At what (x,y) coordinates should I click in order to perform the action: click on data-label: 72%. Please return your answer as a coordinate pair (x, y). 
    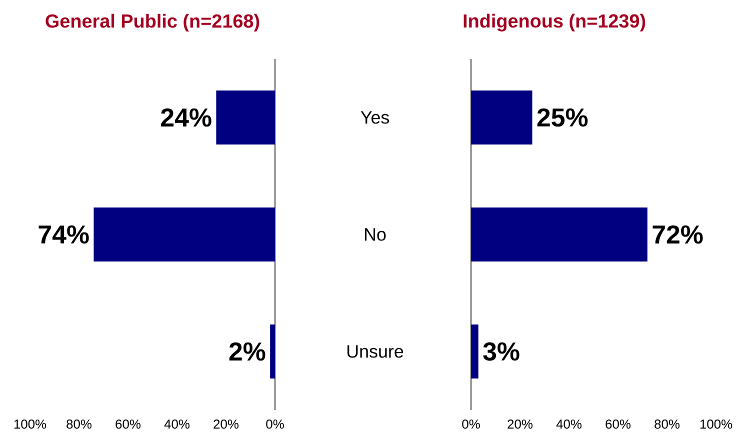
    Looking at the image, I should click on (677, 234).